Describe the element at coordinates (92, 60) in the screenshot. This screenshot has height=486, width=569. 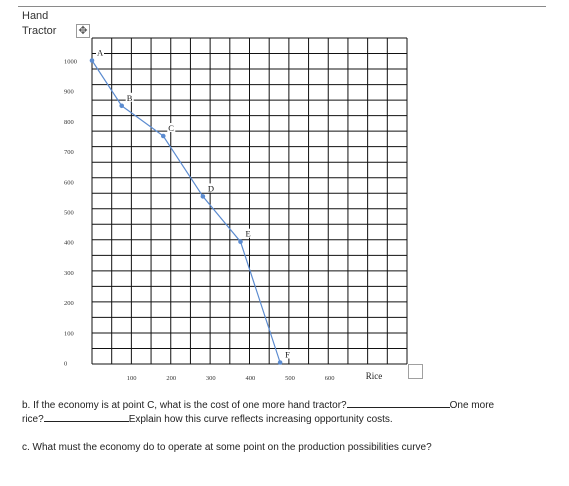
I see `ppc-point-a` at that location.